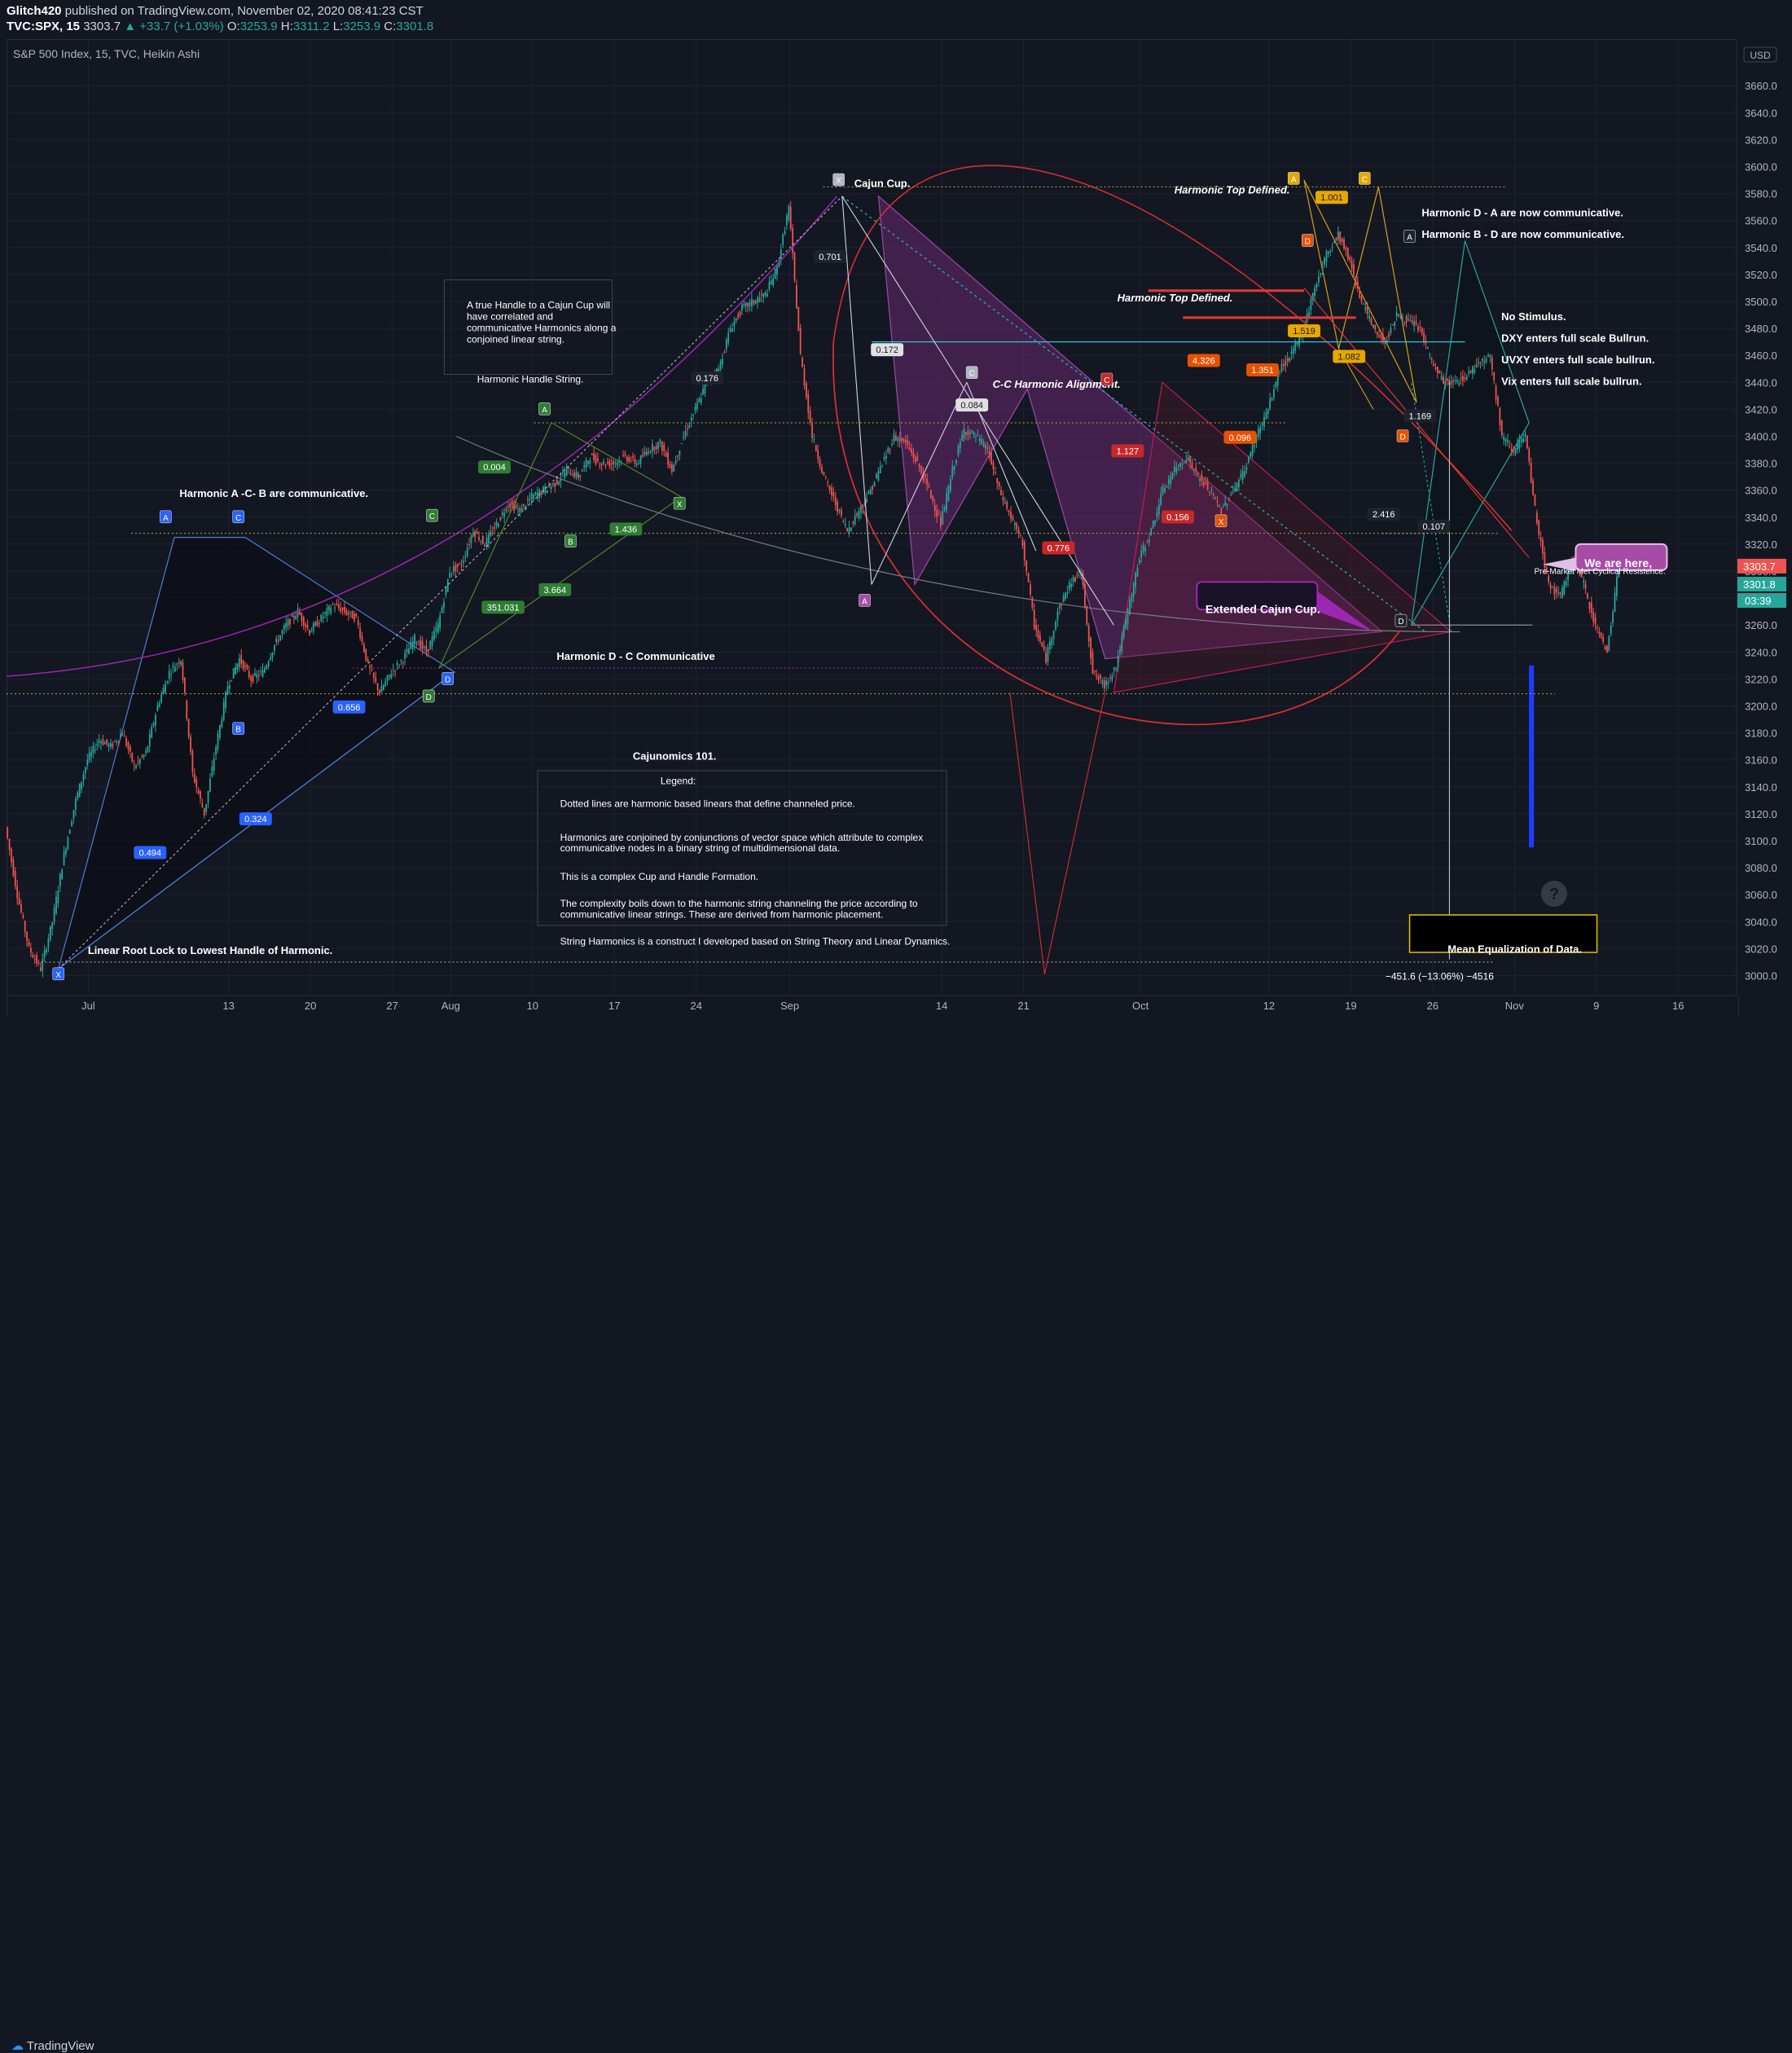 This screenshot has width=1792, height=2053. Describe the element at coordinates (1130, 428) in the screenshot. I see `cajun-cup-fill` at that location.